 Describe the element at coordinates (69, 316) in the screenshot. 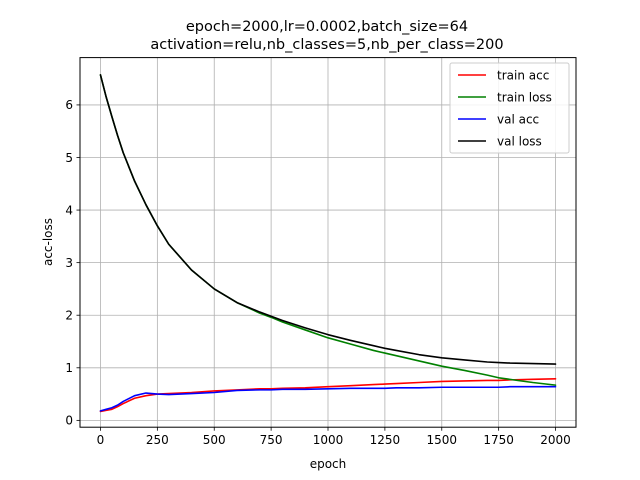

I see `y-tick-label: 2` at that location.